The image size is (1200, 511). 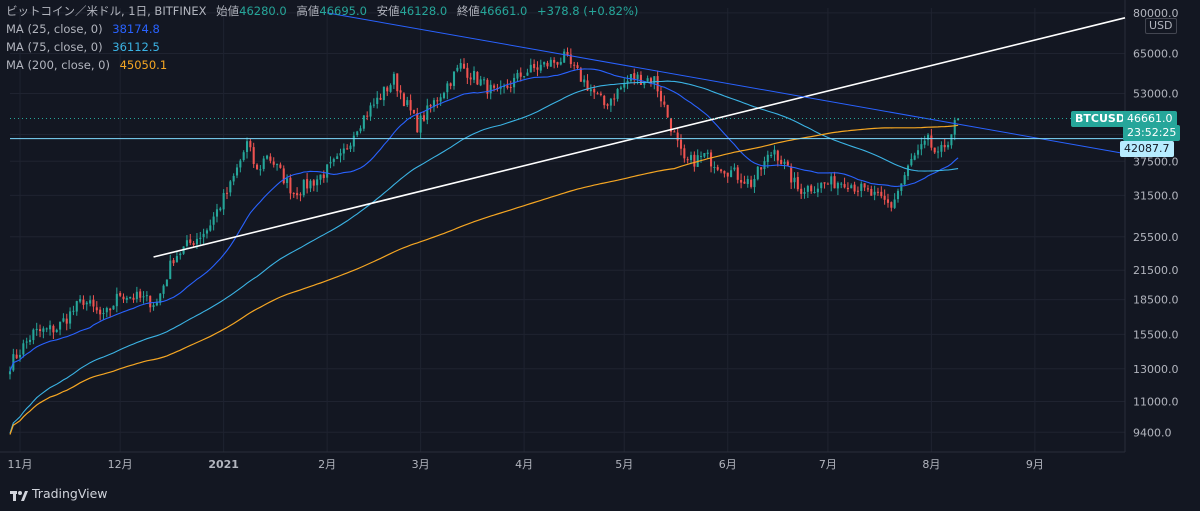 I want to click on price-tick-label: 31500.0, so click(x=1156, y=195).